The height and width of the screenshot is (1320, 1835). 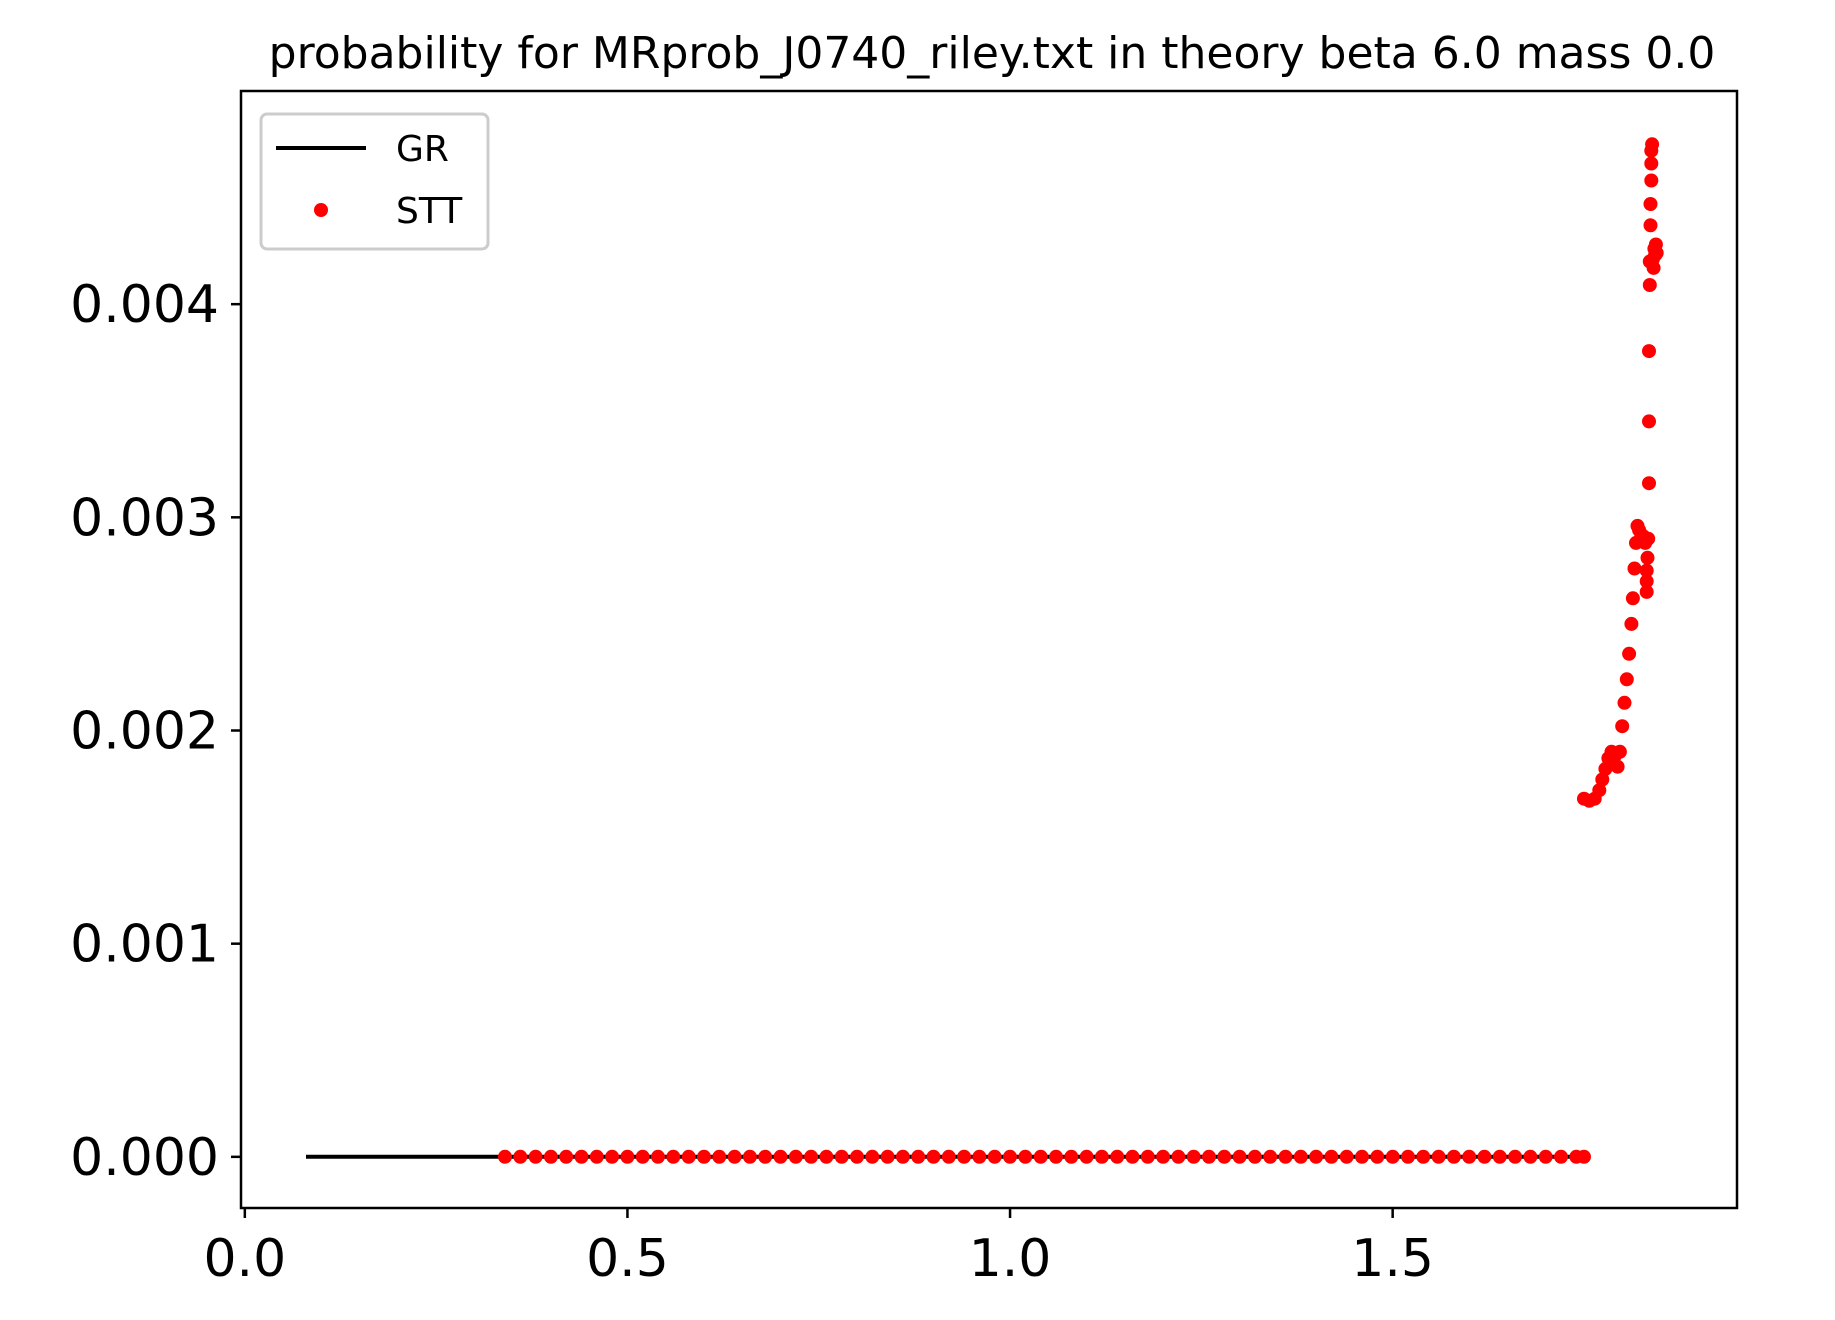 What do you see at coordinates (321, 210) in the screenshot?
I see `legend-marker-stt` at bounding box center [321, 210].